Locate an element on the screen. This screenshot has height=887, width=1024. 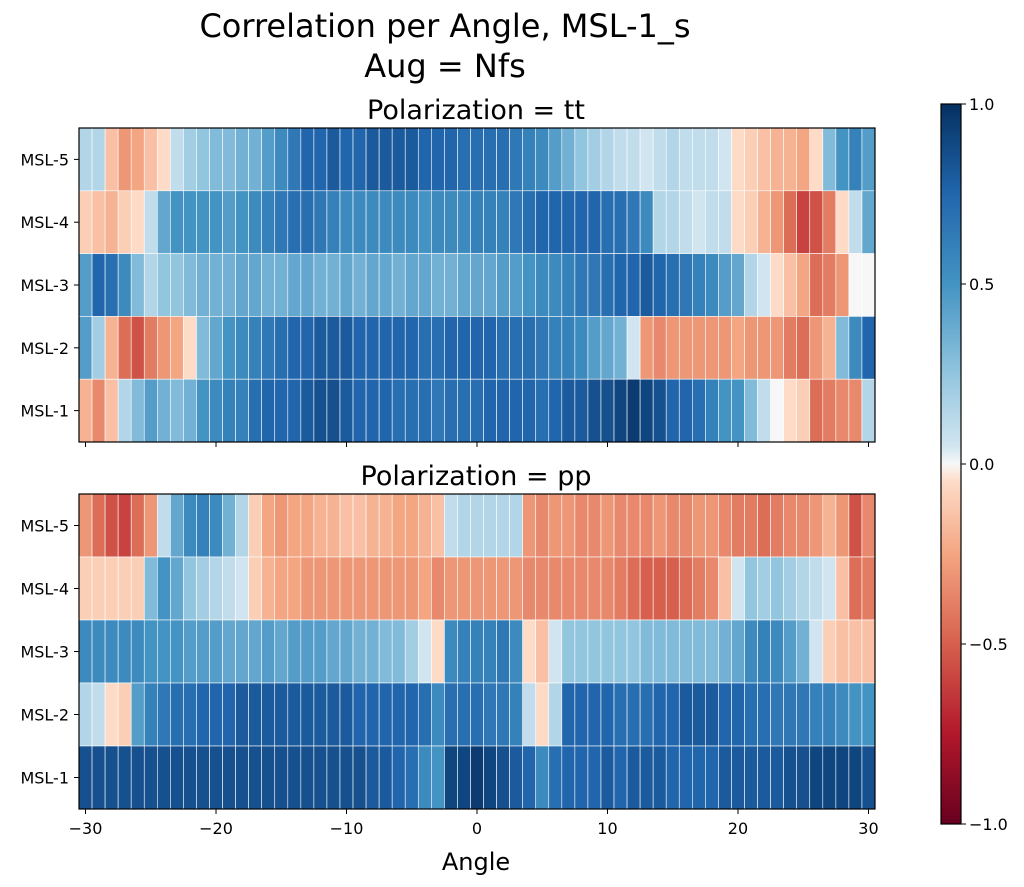
panel-title-tt: Polarization = tt is located at coordinates (476, 110).